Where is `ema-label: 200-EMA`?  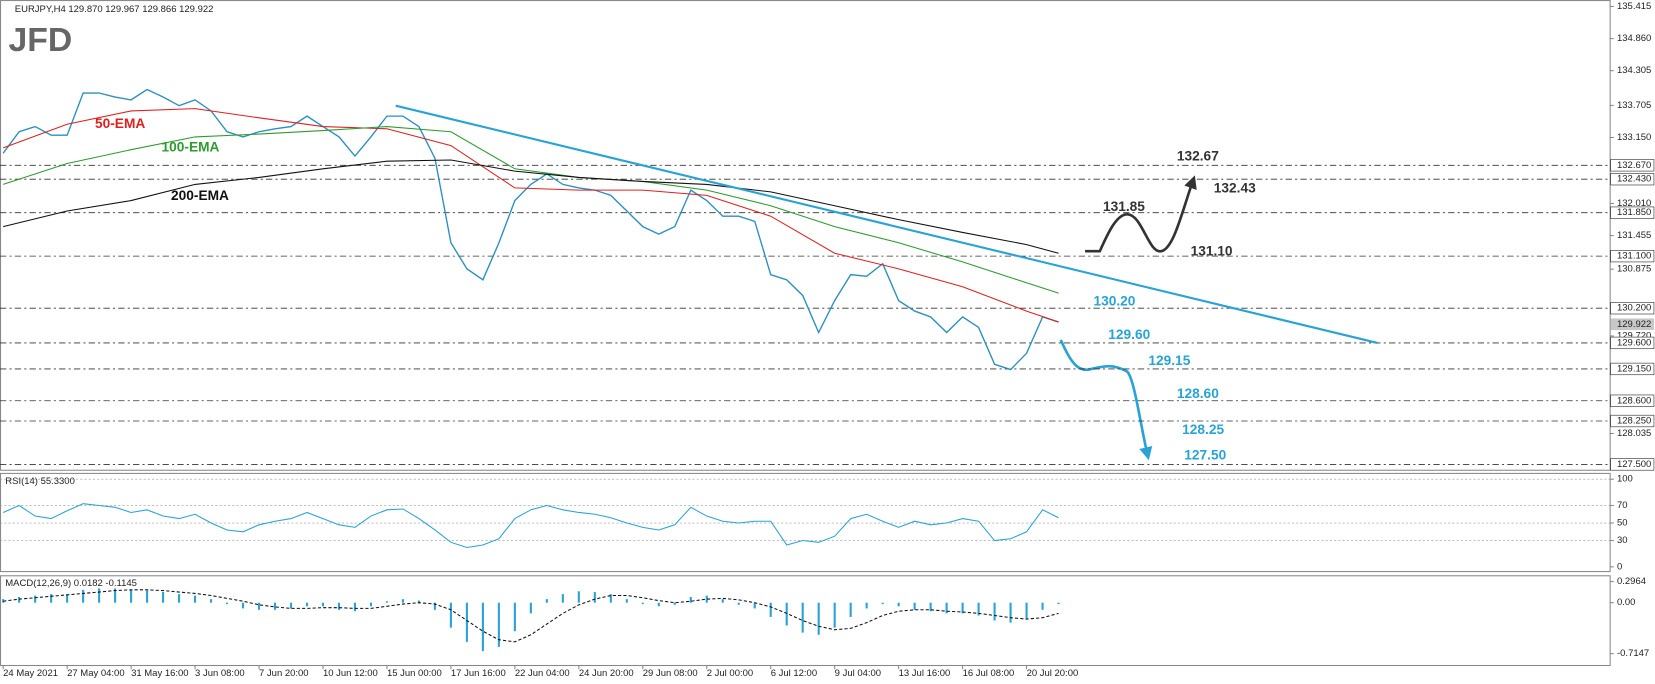 ema-label: 200-EMA is located at coordinates (200, 195).